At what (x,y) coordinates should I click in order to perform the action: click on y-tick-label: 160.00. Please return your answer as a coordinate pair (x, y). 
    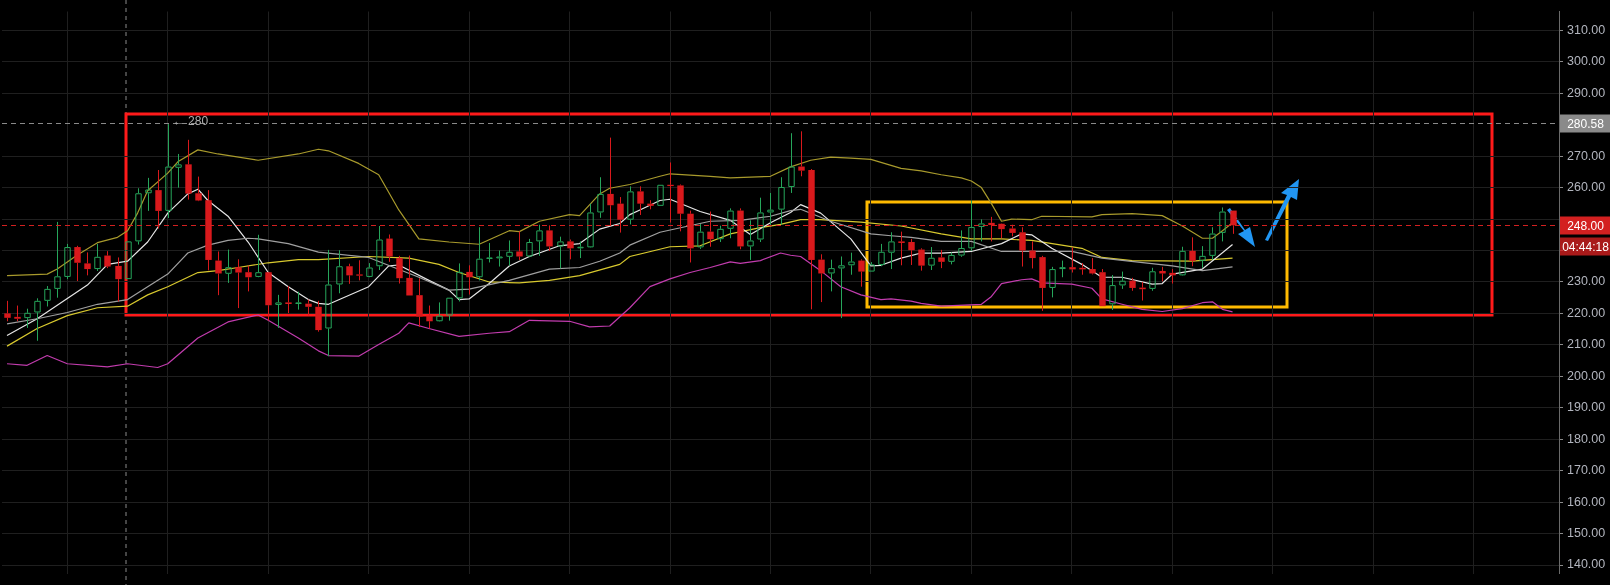
    Looking at the image, I should click on (1586, 501).